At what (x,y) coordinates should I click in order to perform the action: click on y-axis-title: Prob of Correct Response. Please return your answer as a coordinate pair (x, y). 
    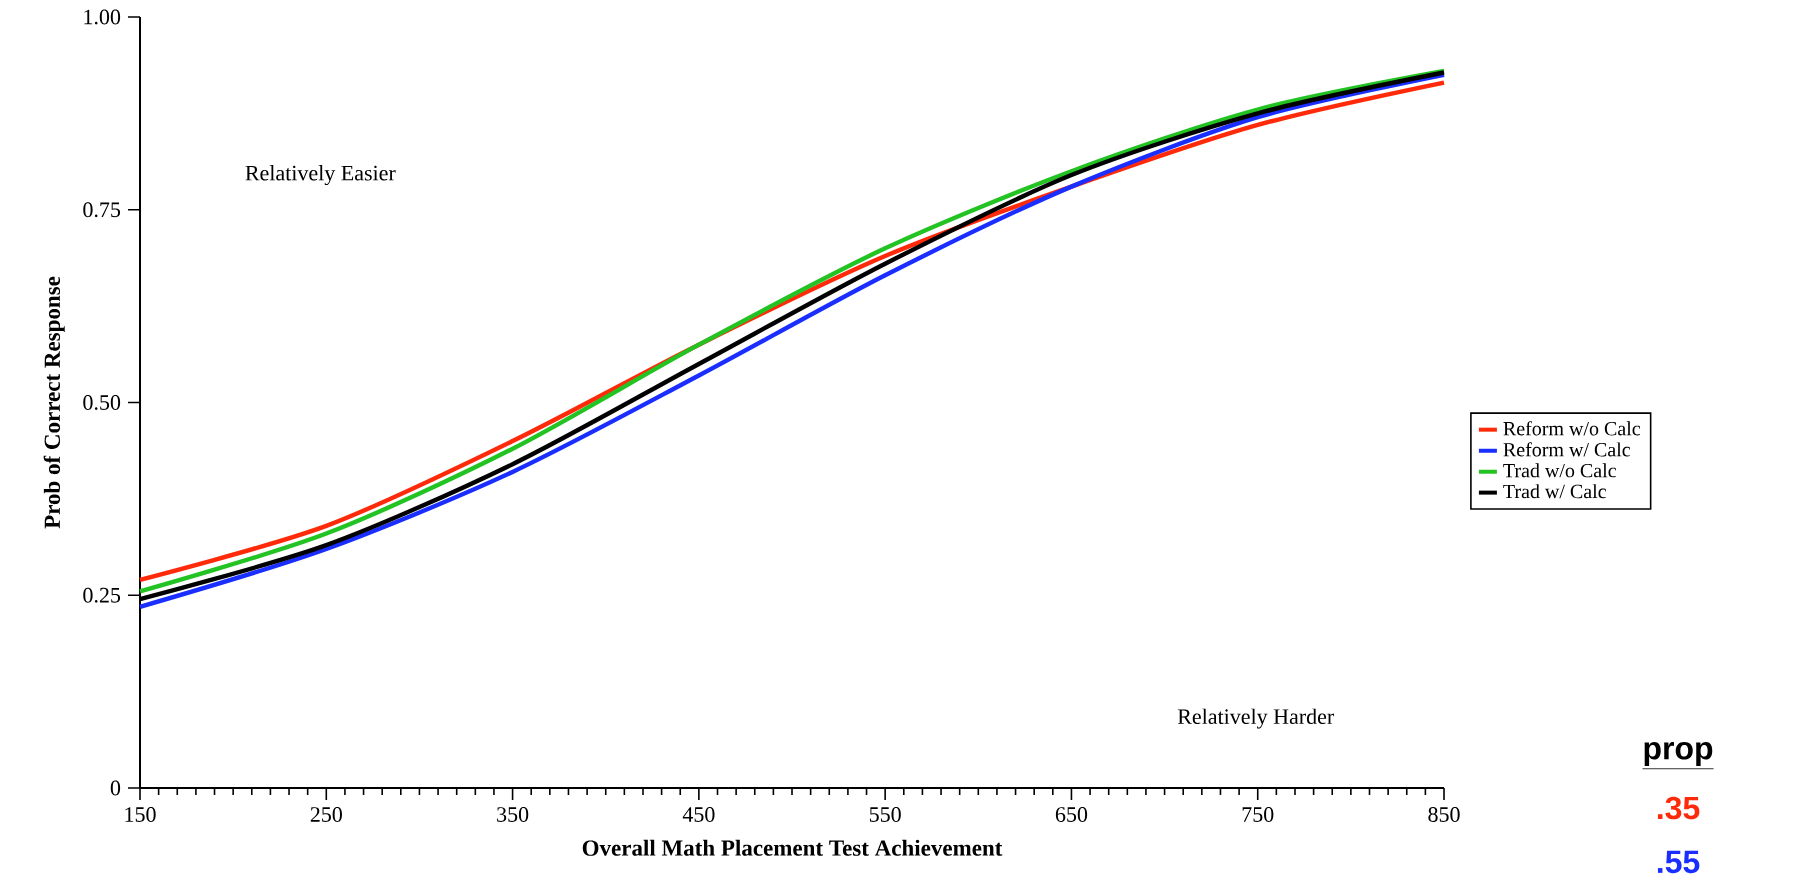
    Looking at the image, I should click on (54, 402).